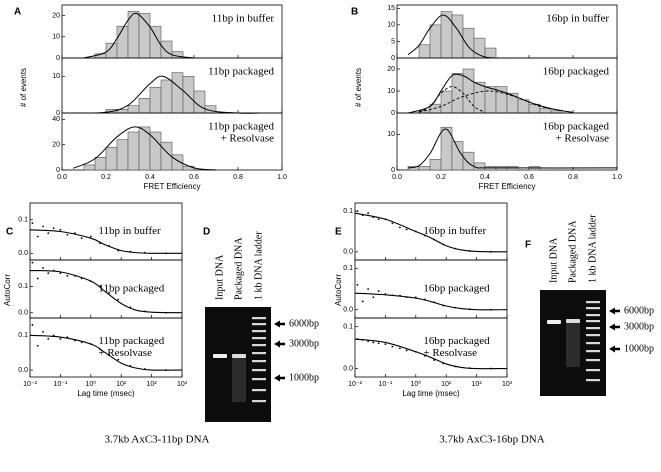  I want to click on caption: 3.7kb AxC3-11bp DNA, so click(156, 440).